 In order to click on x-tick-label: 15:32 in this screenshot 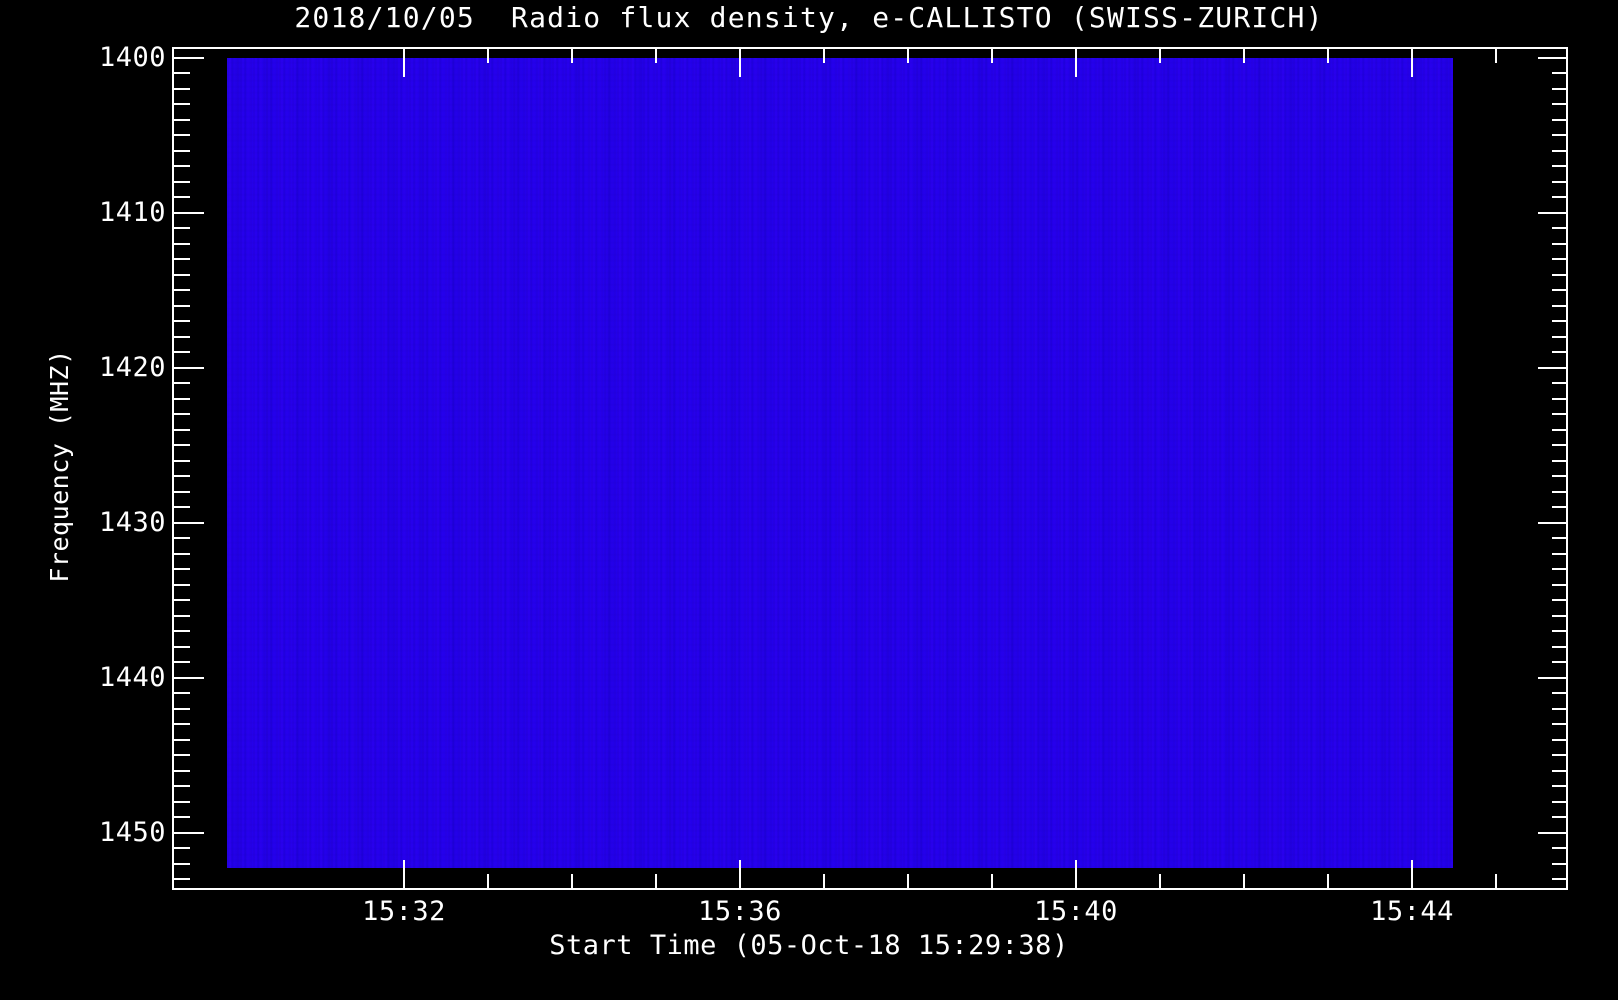, I will do `click(404, 911)`.